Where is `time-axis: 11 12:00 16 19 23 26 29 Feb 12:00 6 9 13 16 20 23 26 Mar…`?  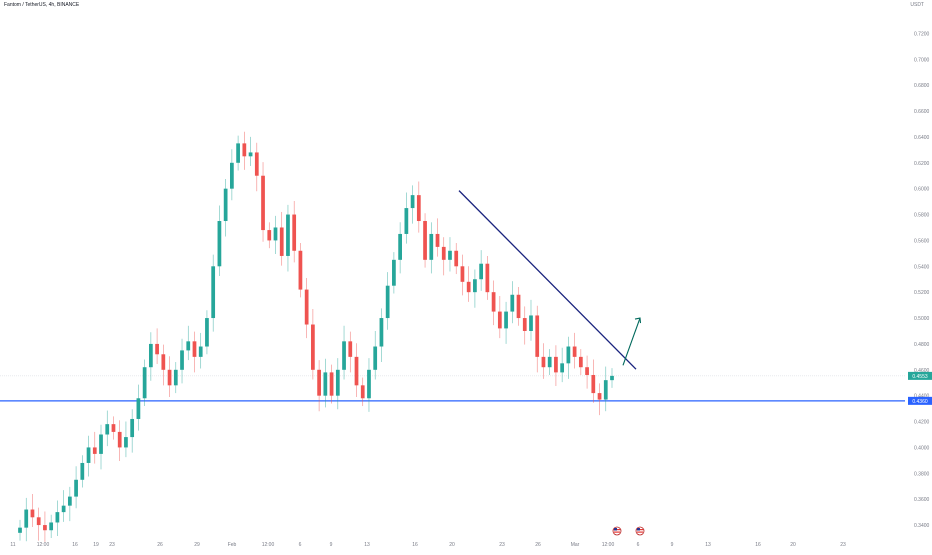
time-axis: 11 12:00 16 19 23 26 29 Feb 12:00 6 9 13 16 20 23 26 Mar… is located at coordinates (428, 545).